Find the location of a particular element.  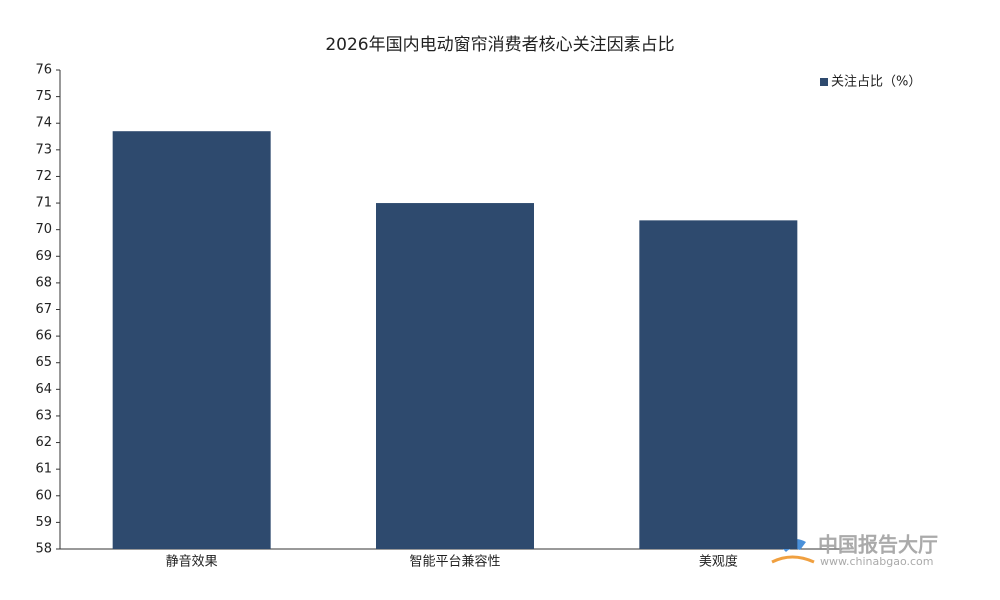

y-tick-label: 59 is located at coordinates (43, 522).